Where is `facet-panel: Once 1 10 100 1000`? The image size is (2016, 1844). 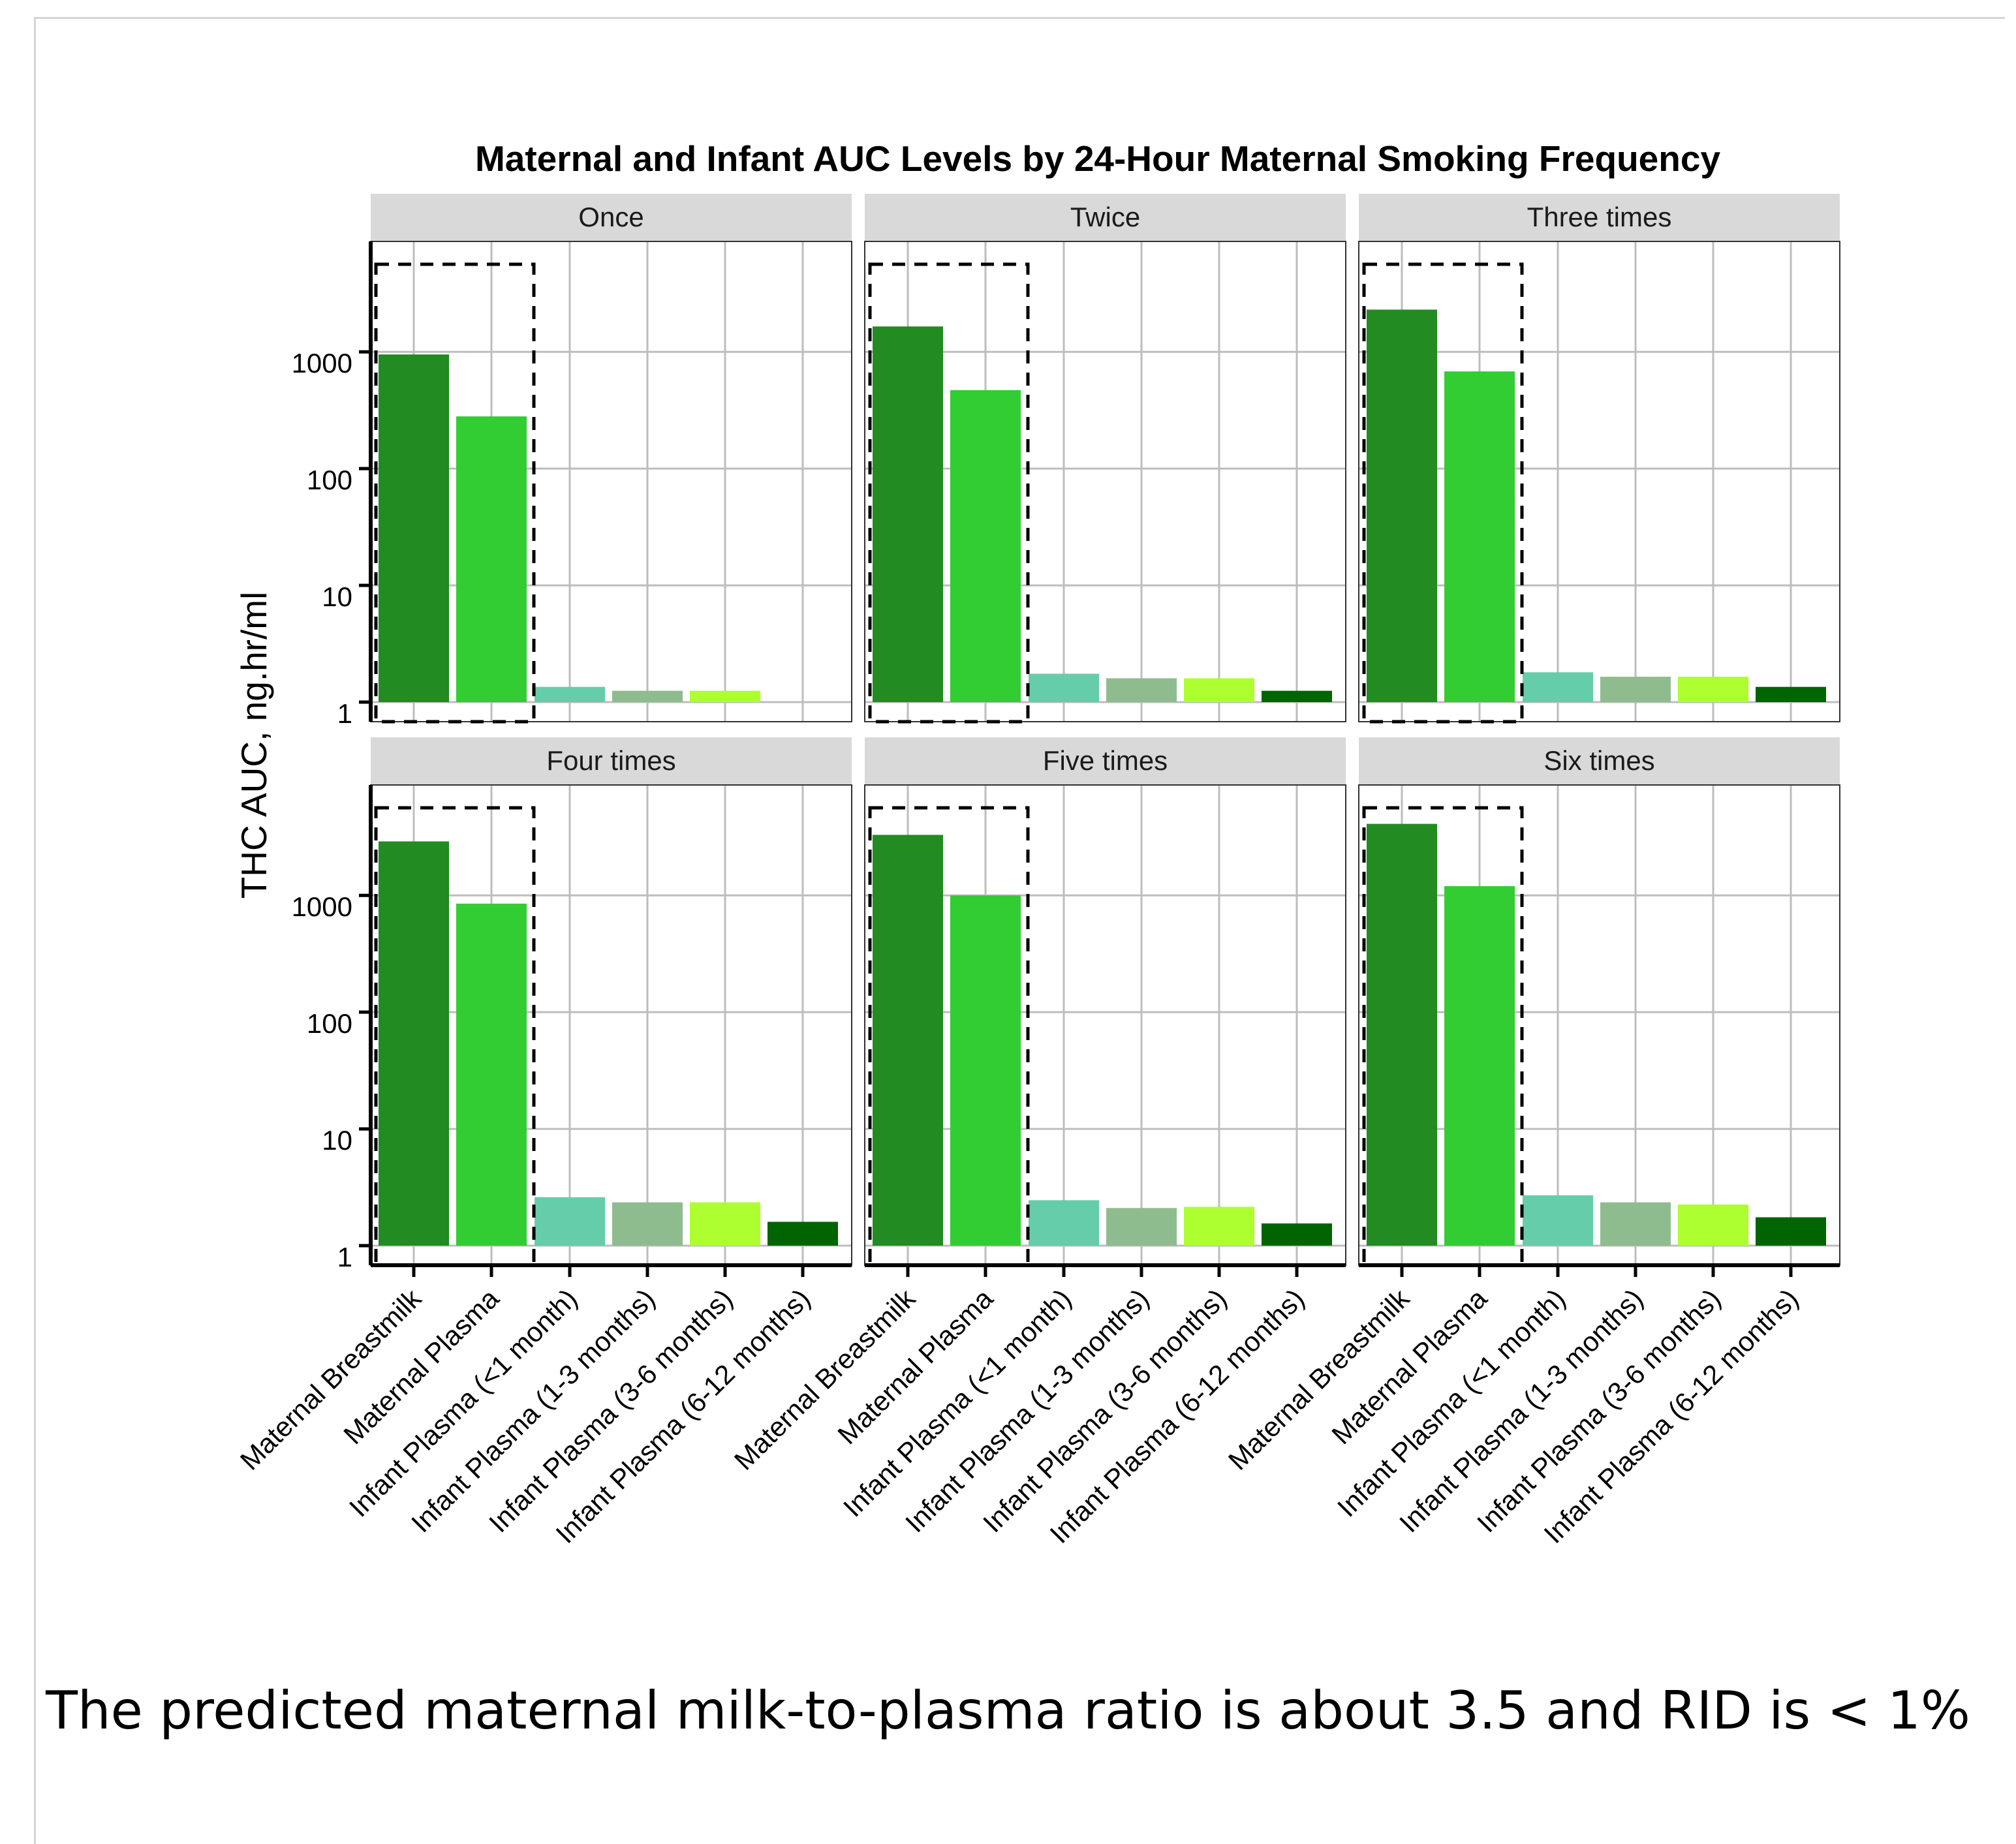 facet-panel: Once 1 10 100 1000 is located at coordinates (572, 462).